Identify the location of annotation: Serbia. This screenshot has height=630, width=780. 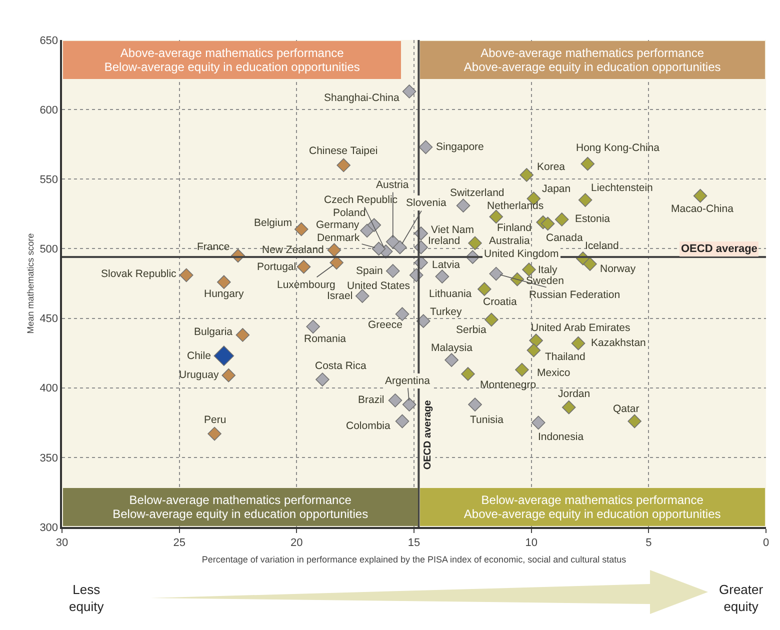
(471, 330).